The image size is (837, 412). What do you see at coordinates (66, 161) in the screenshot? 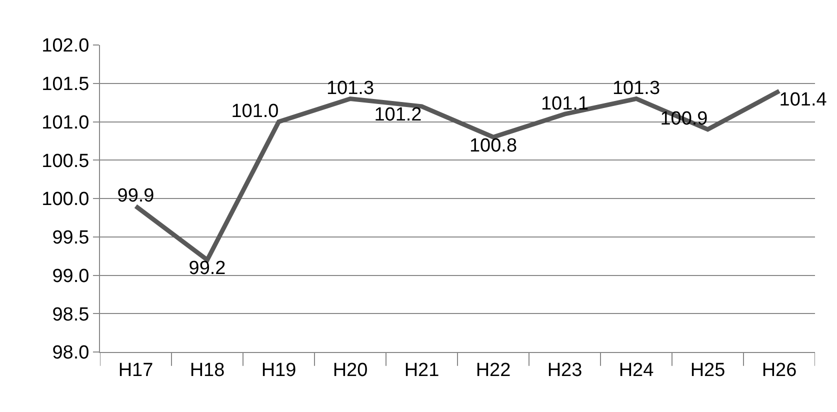
I see `y-tick-label: 100.5` at bounding box center [66, 161].